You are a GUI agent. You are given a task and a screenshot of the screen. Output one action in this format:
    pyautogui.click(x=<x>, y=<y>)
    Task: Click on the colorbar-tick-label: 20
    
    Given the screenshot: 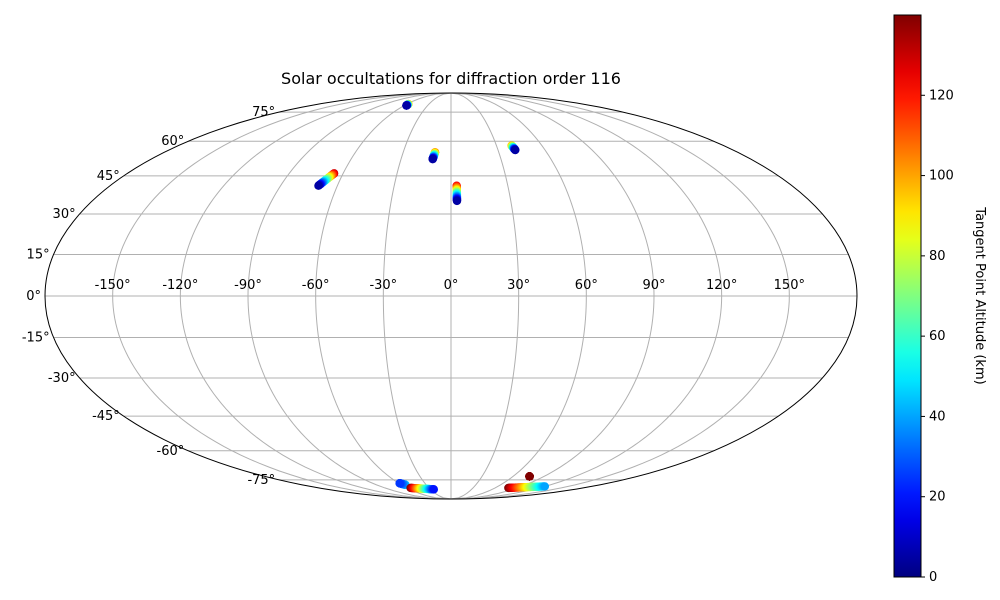 What is the action you would take?
    pyautogui.click(x=937, y=497)
    